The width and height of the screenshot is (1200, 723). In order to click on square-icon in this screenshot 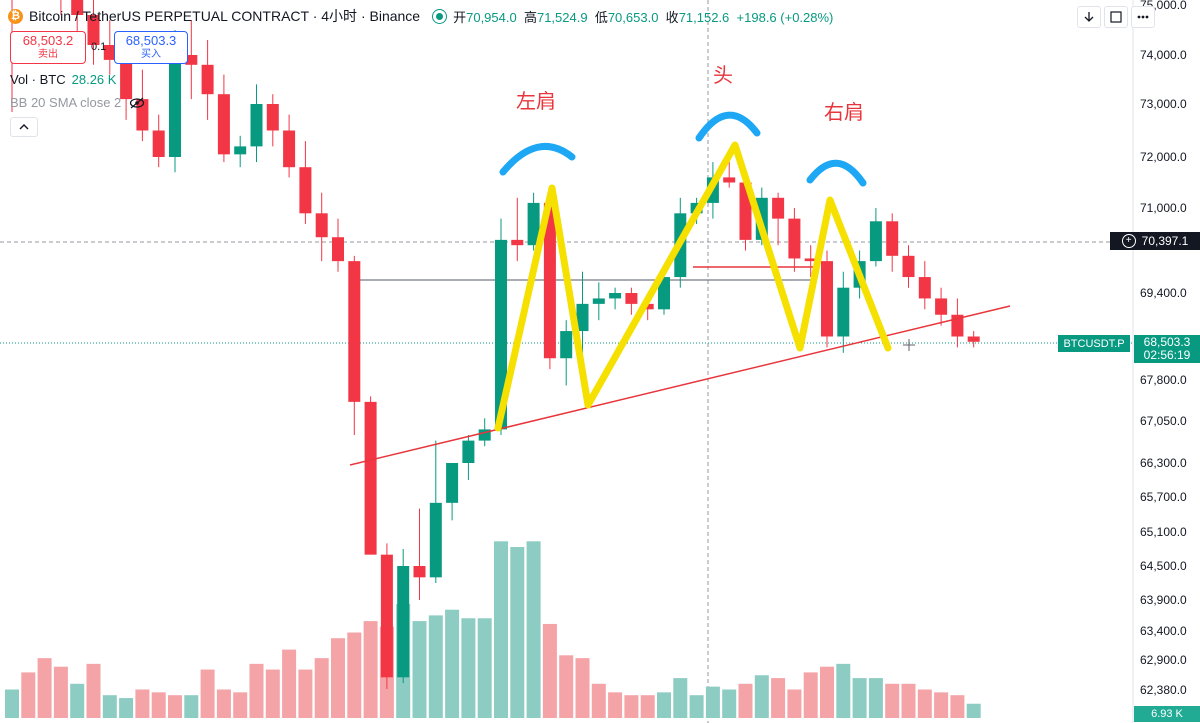, I will do `click(1116, 17)`.